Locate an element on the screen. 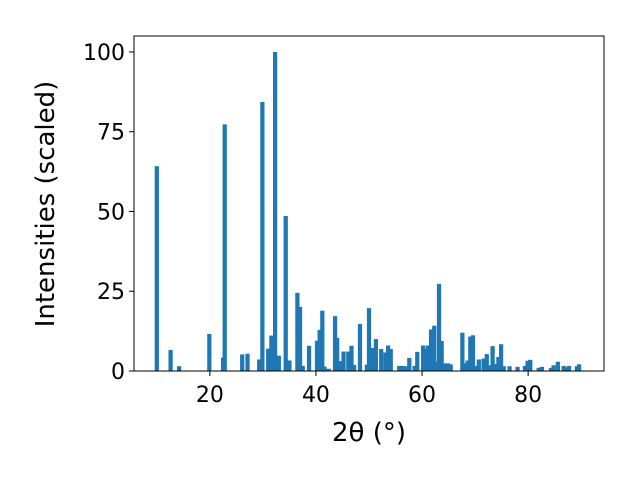 This screenshot has height=480, width=640. y-axis-label: Intensities (scaled) is located at coordinates (46, 204).